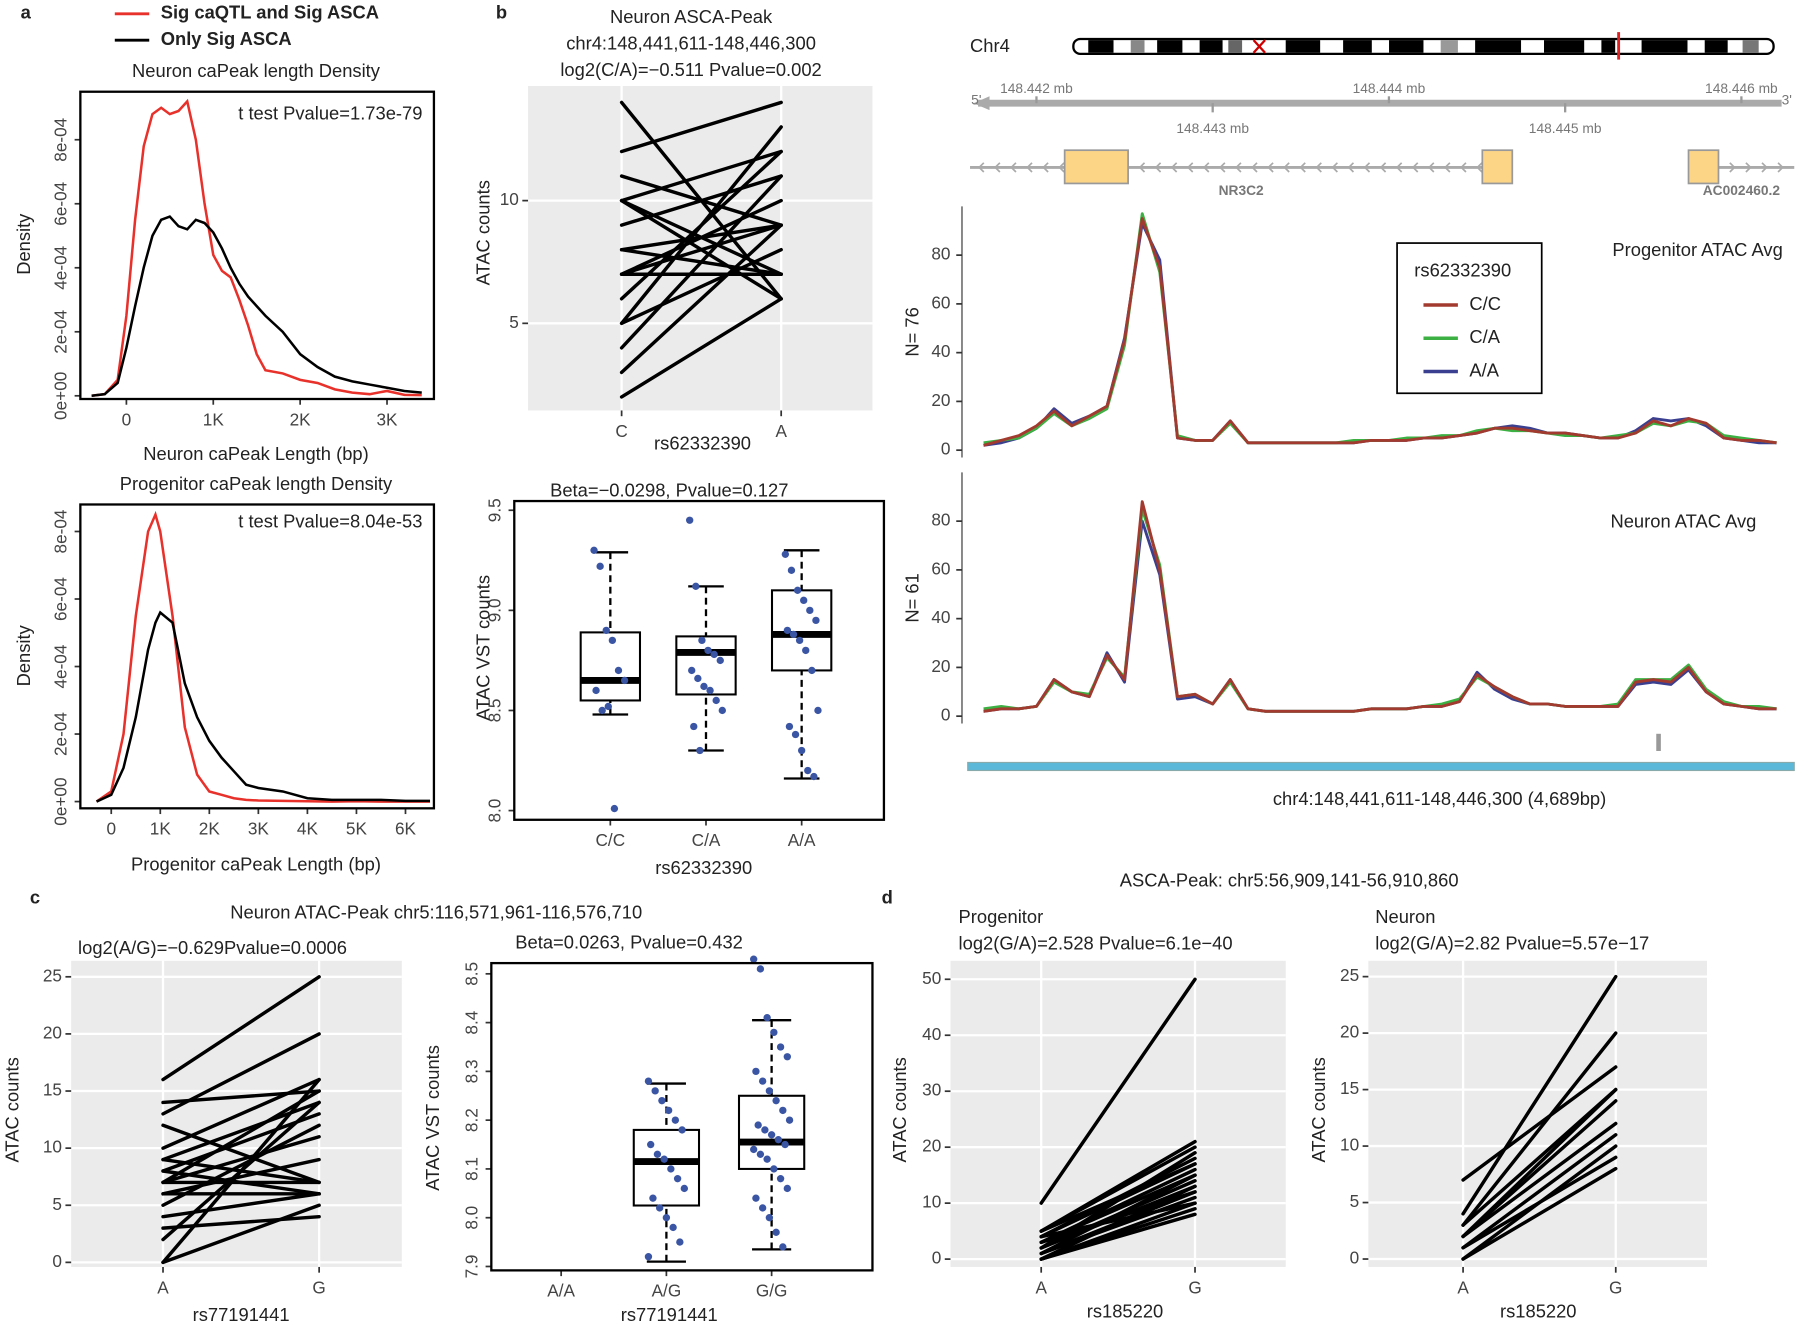 The image size is (1800, 1330). What do you see at coordinates (57, 1204) in the screenshot?
I see `y-tick-label: 5` at bounding box center [57, 1204].